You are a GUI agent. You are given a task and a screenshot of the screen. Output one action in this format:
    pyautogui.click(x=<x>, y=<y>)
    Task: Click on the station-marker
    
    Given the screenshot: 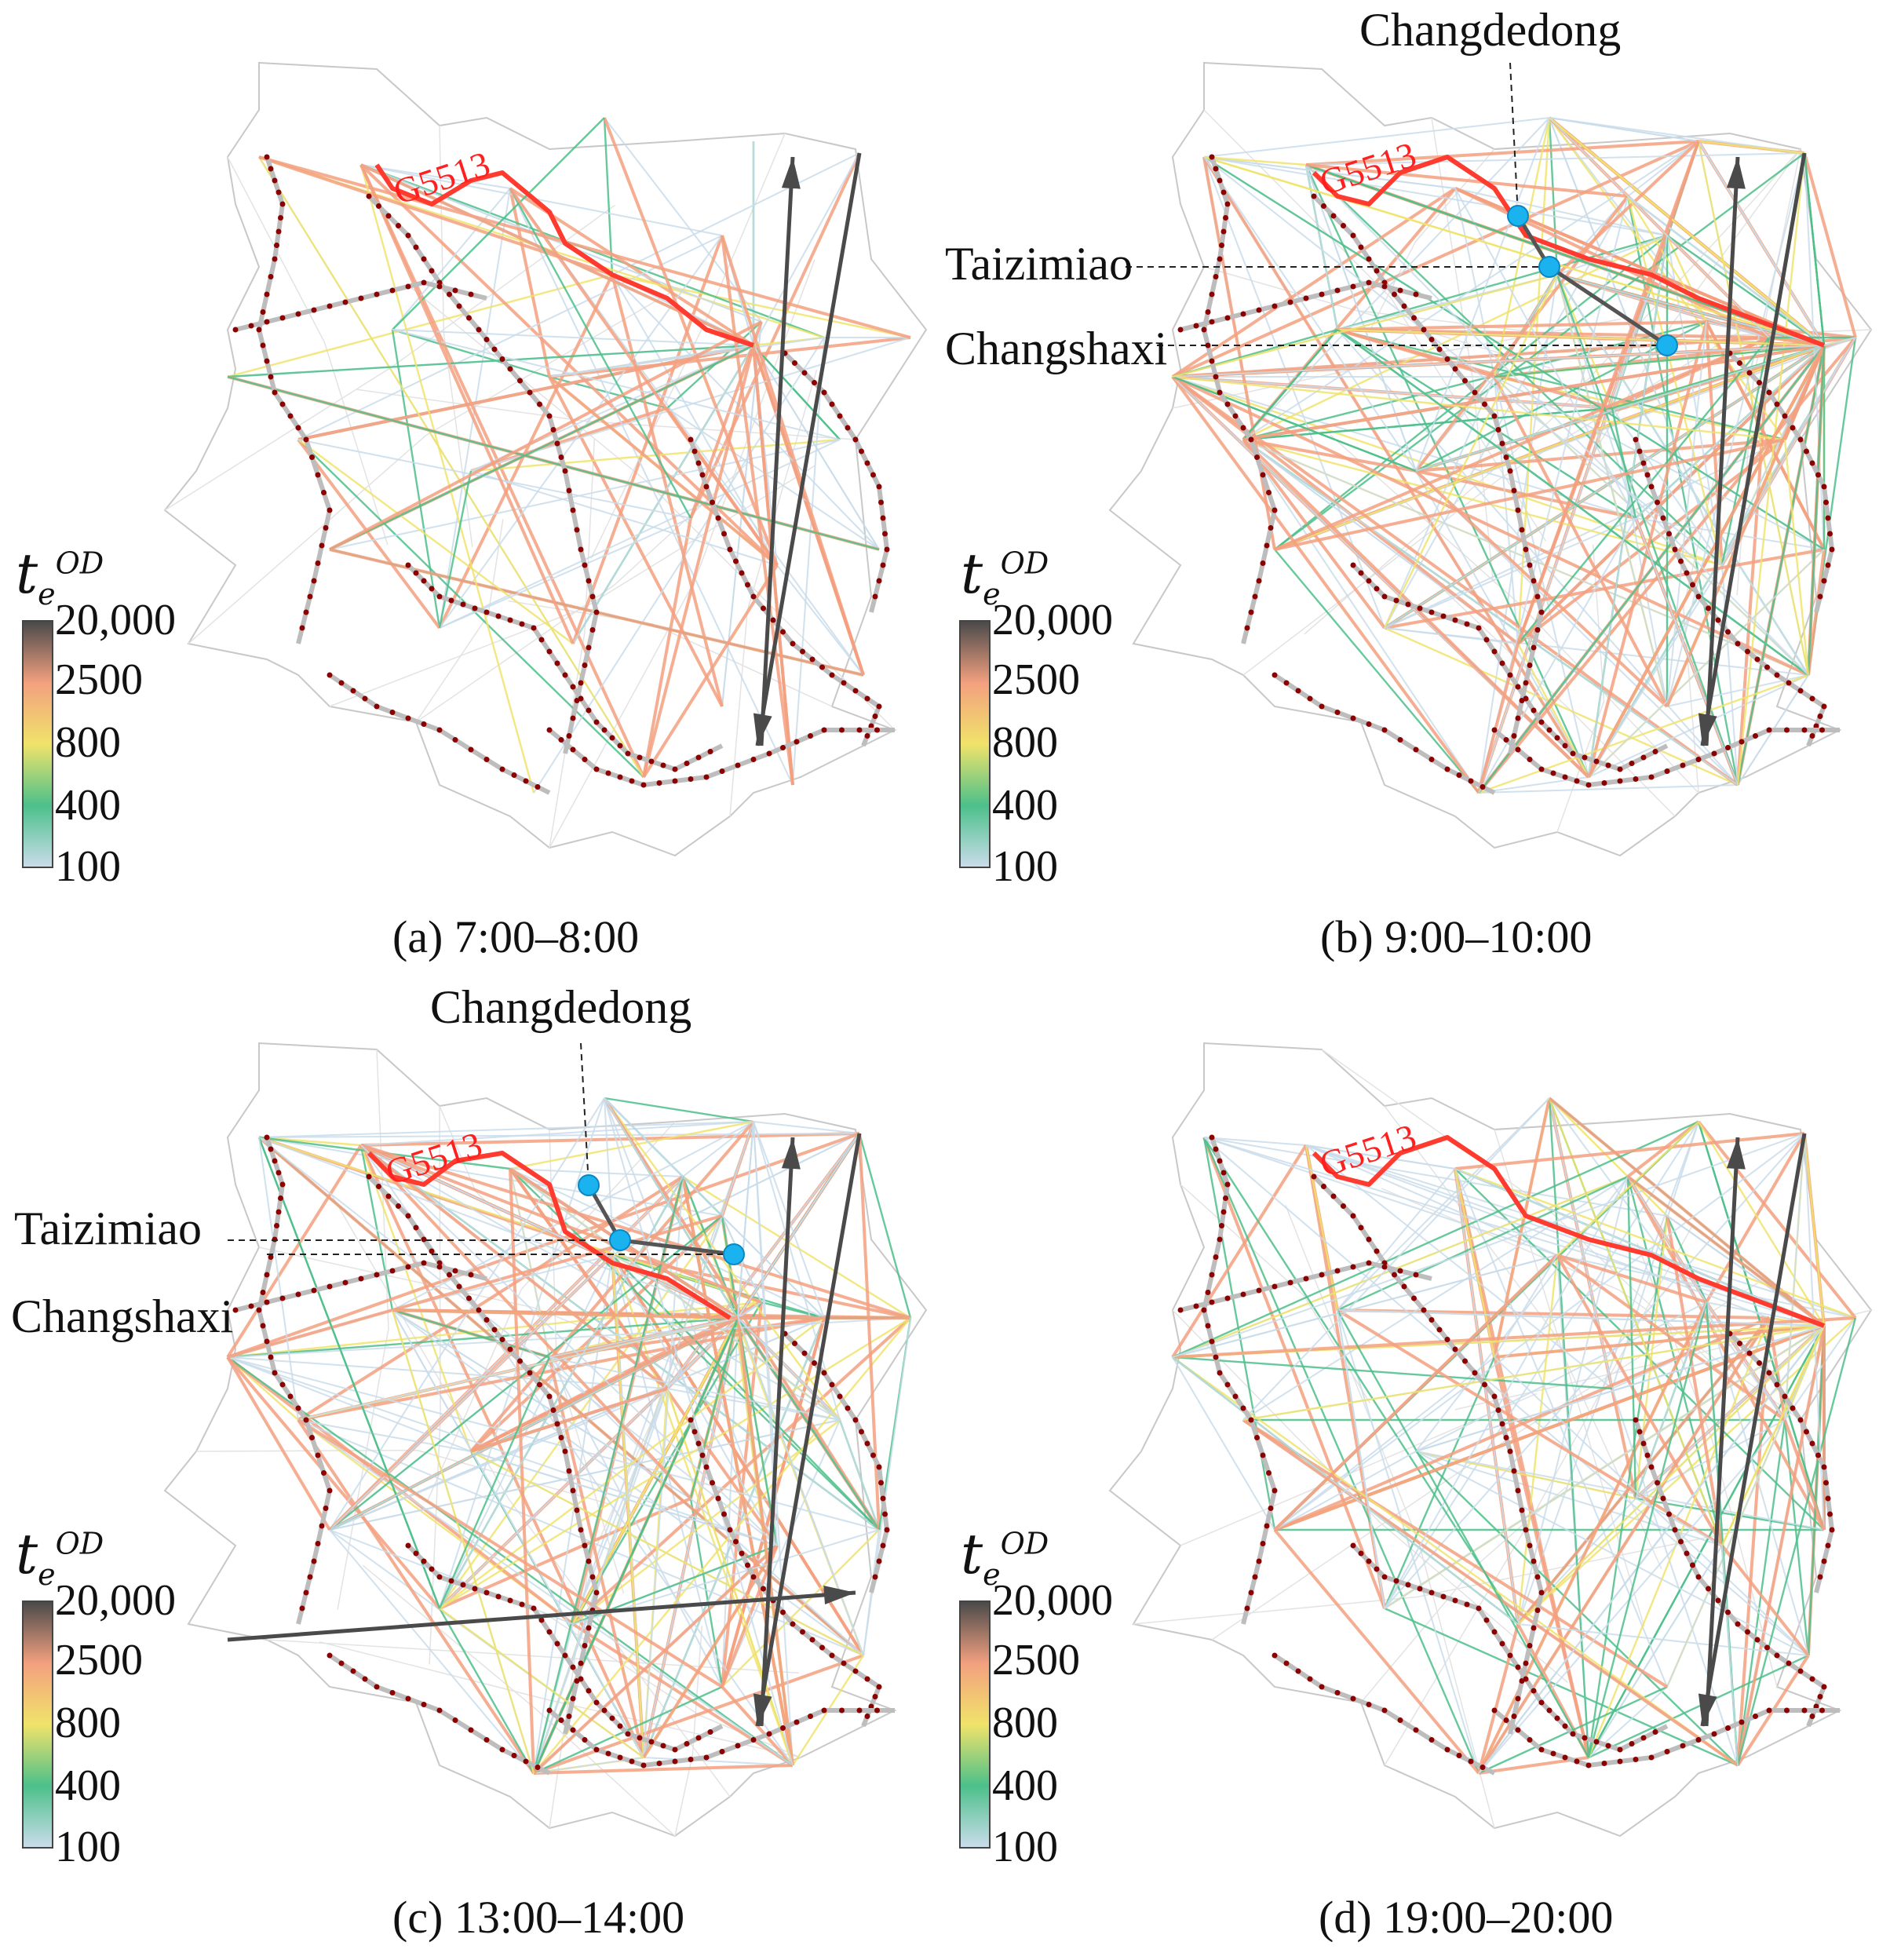 What is the action you would take?
    pyautogui.click(x=734, y=1254)
    